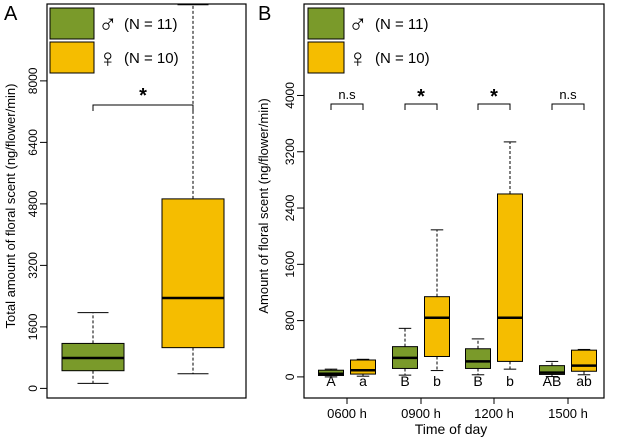  Describe the element at coordinates (151, 58) in the screenshot. I see `legend-female-label: (N = 10)` at that location.